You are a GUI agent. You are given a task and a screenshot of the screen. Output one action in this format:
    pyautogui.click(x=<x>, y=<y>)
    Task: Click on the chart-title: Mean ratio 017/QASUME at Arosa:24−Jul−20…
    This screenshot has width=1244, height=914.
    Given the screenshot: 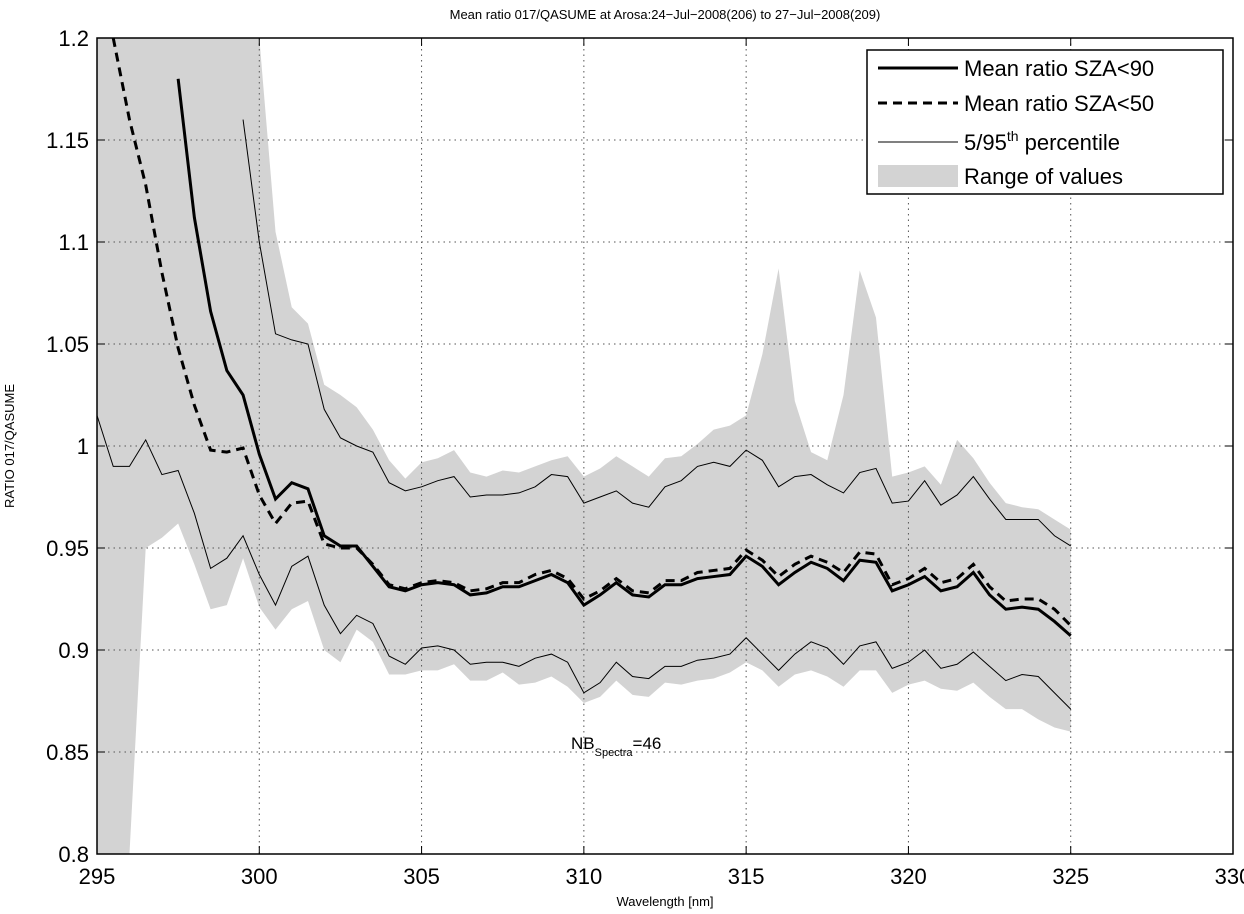 What is the action you would take?
    pyautogui.click(x=665, y=14)
    